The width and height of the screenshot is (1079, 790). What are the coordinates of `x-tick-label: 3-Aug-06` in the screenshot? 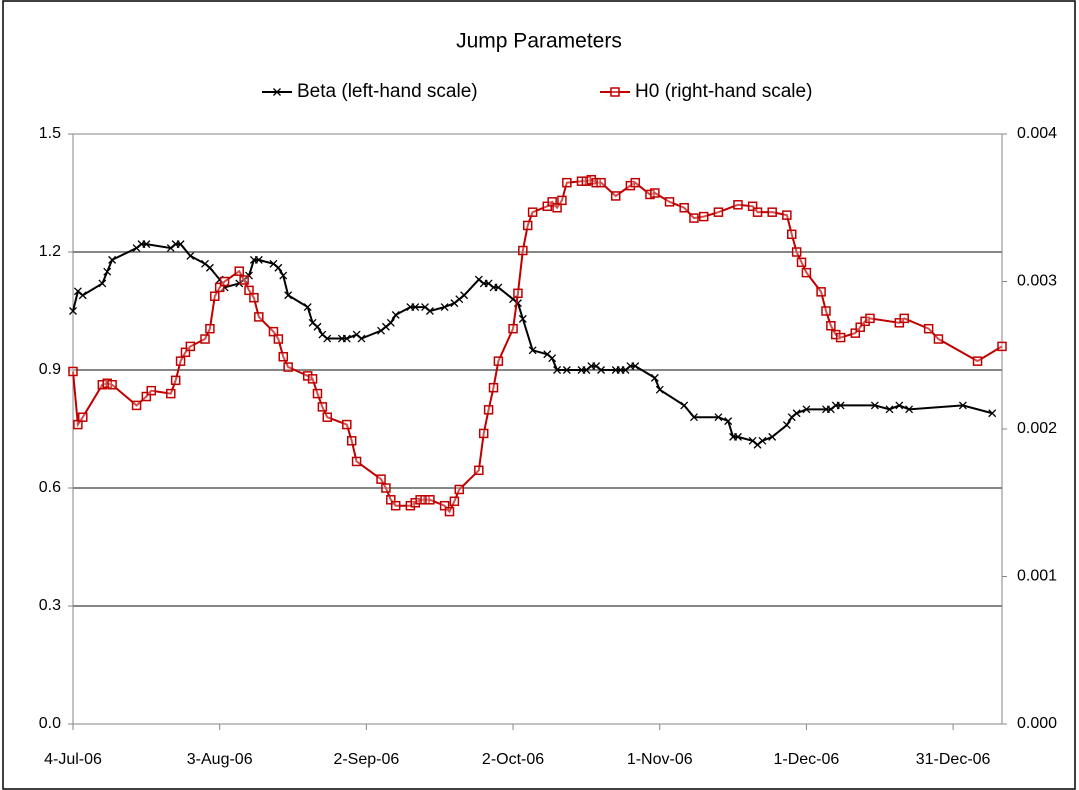 It's located at (220, 759).